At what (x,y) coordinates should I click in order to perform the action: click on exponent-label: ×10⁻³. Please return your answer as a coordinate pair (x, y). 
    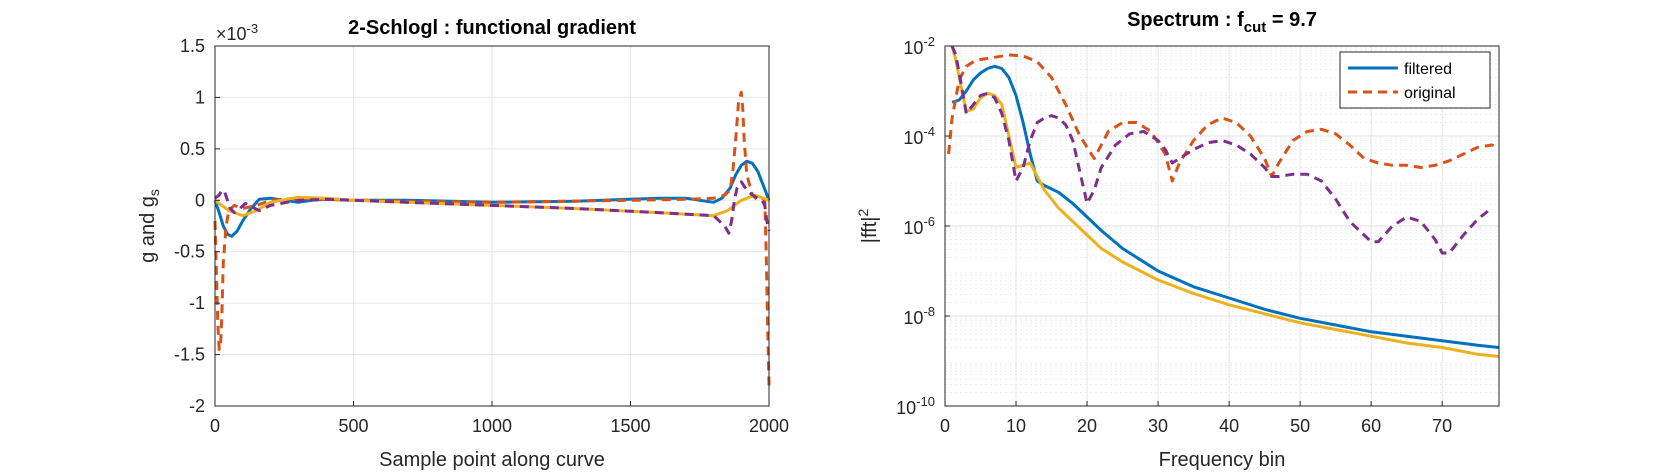
    Looking at the image, I should click on (237, 32).